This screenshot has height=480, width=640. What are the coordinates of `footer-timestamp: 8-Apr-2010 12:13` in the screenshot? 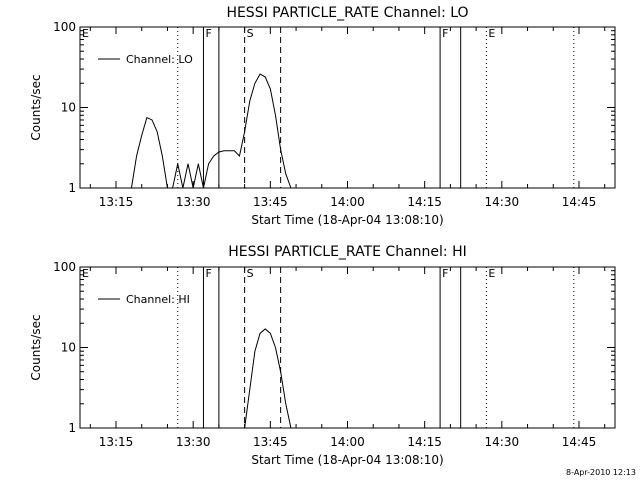 It's located at (601, 472).